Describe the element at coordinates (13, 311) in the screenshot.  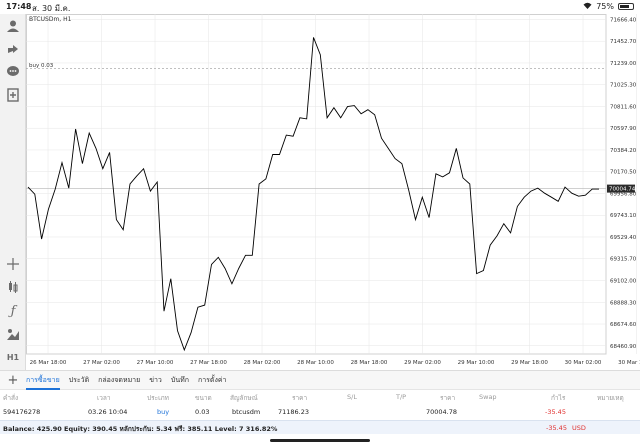
I see `indicator-icon: ƒ` at that location.